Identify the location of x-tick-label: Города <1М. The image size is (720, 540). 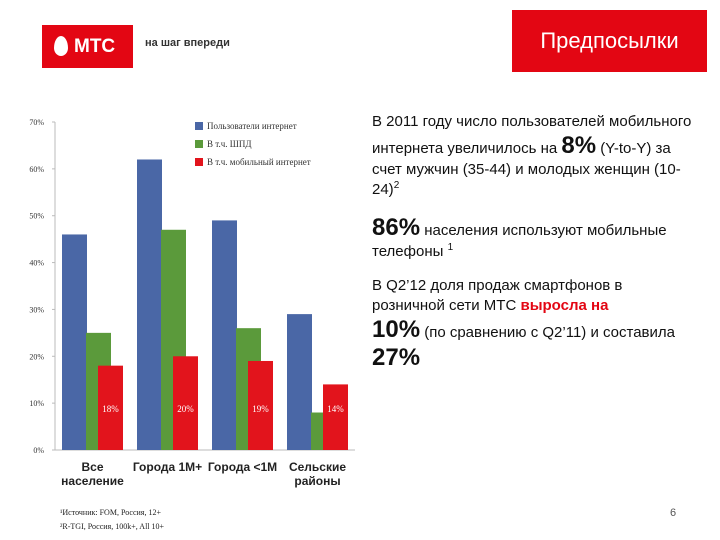
(242, 467).